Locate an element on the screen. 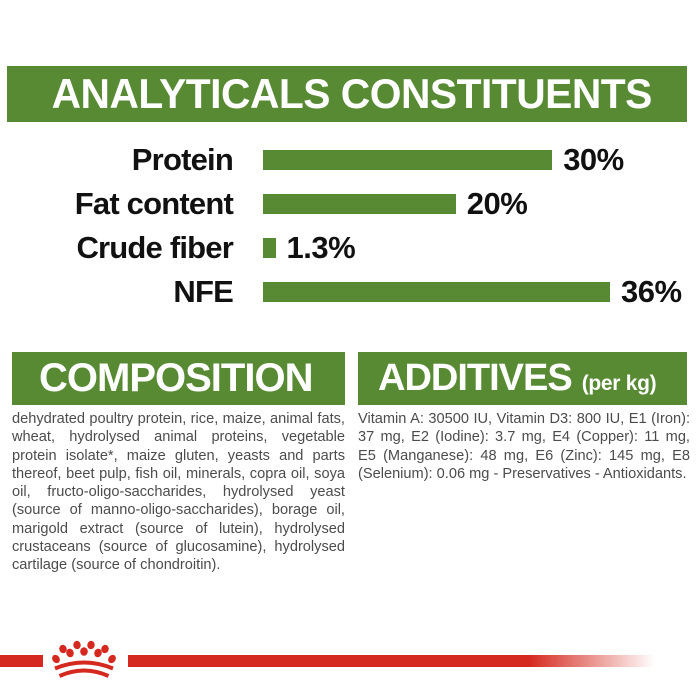 This screenshot has width=700, height=700. analyticals-header-bar: ANALYTICALS CONSTITUENTS is located at coordinates (347, 94).